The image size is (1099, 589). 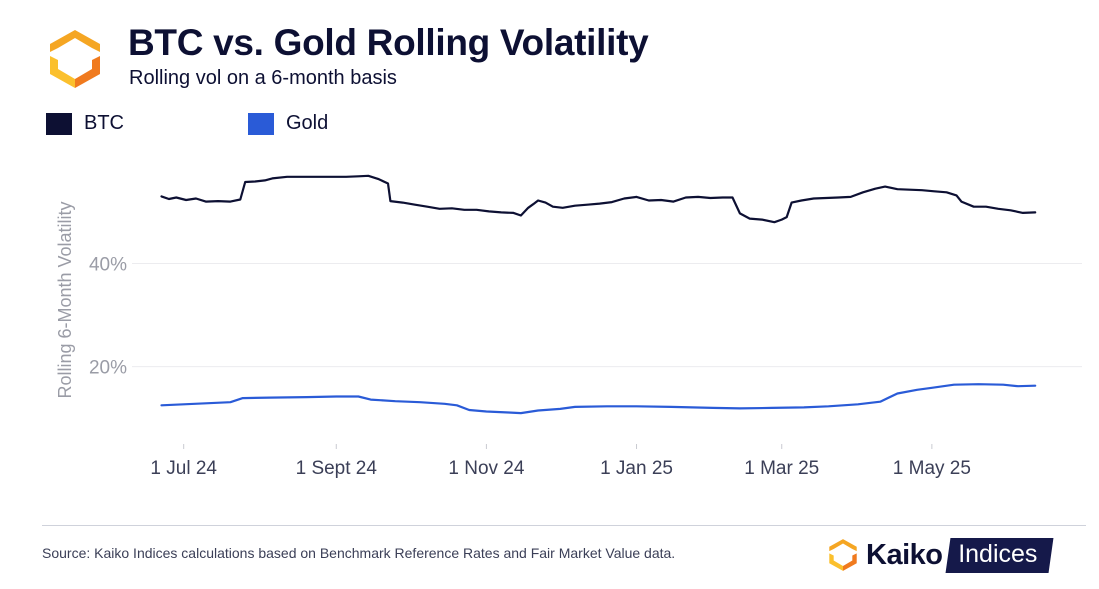 I want to click on legend-item-gold: Gold, so click(x=288, y=123).